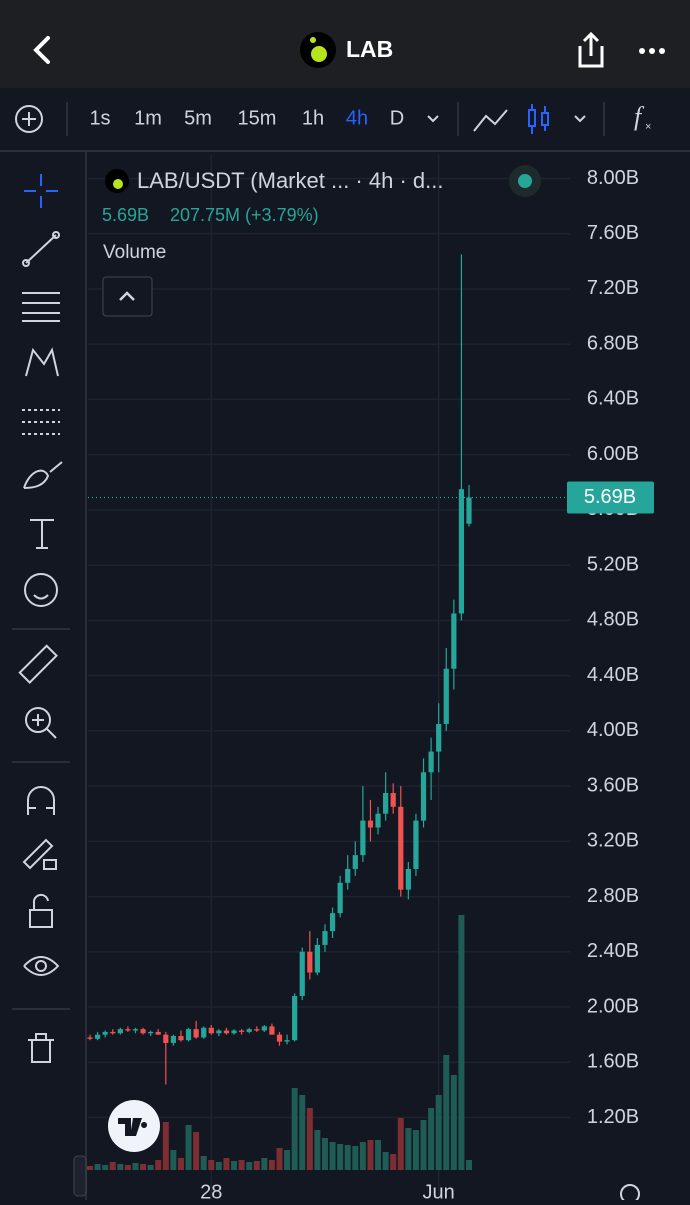 The width and height of the screenshot is (690, 1205). Describe the element at coordinates (397, 118) in the screenshot. I see `interval-button: D` at that location.